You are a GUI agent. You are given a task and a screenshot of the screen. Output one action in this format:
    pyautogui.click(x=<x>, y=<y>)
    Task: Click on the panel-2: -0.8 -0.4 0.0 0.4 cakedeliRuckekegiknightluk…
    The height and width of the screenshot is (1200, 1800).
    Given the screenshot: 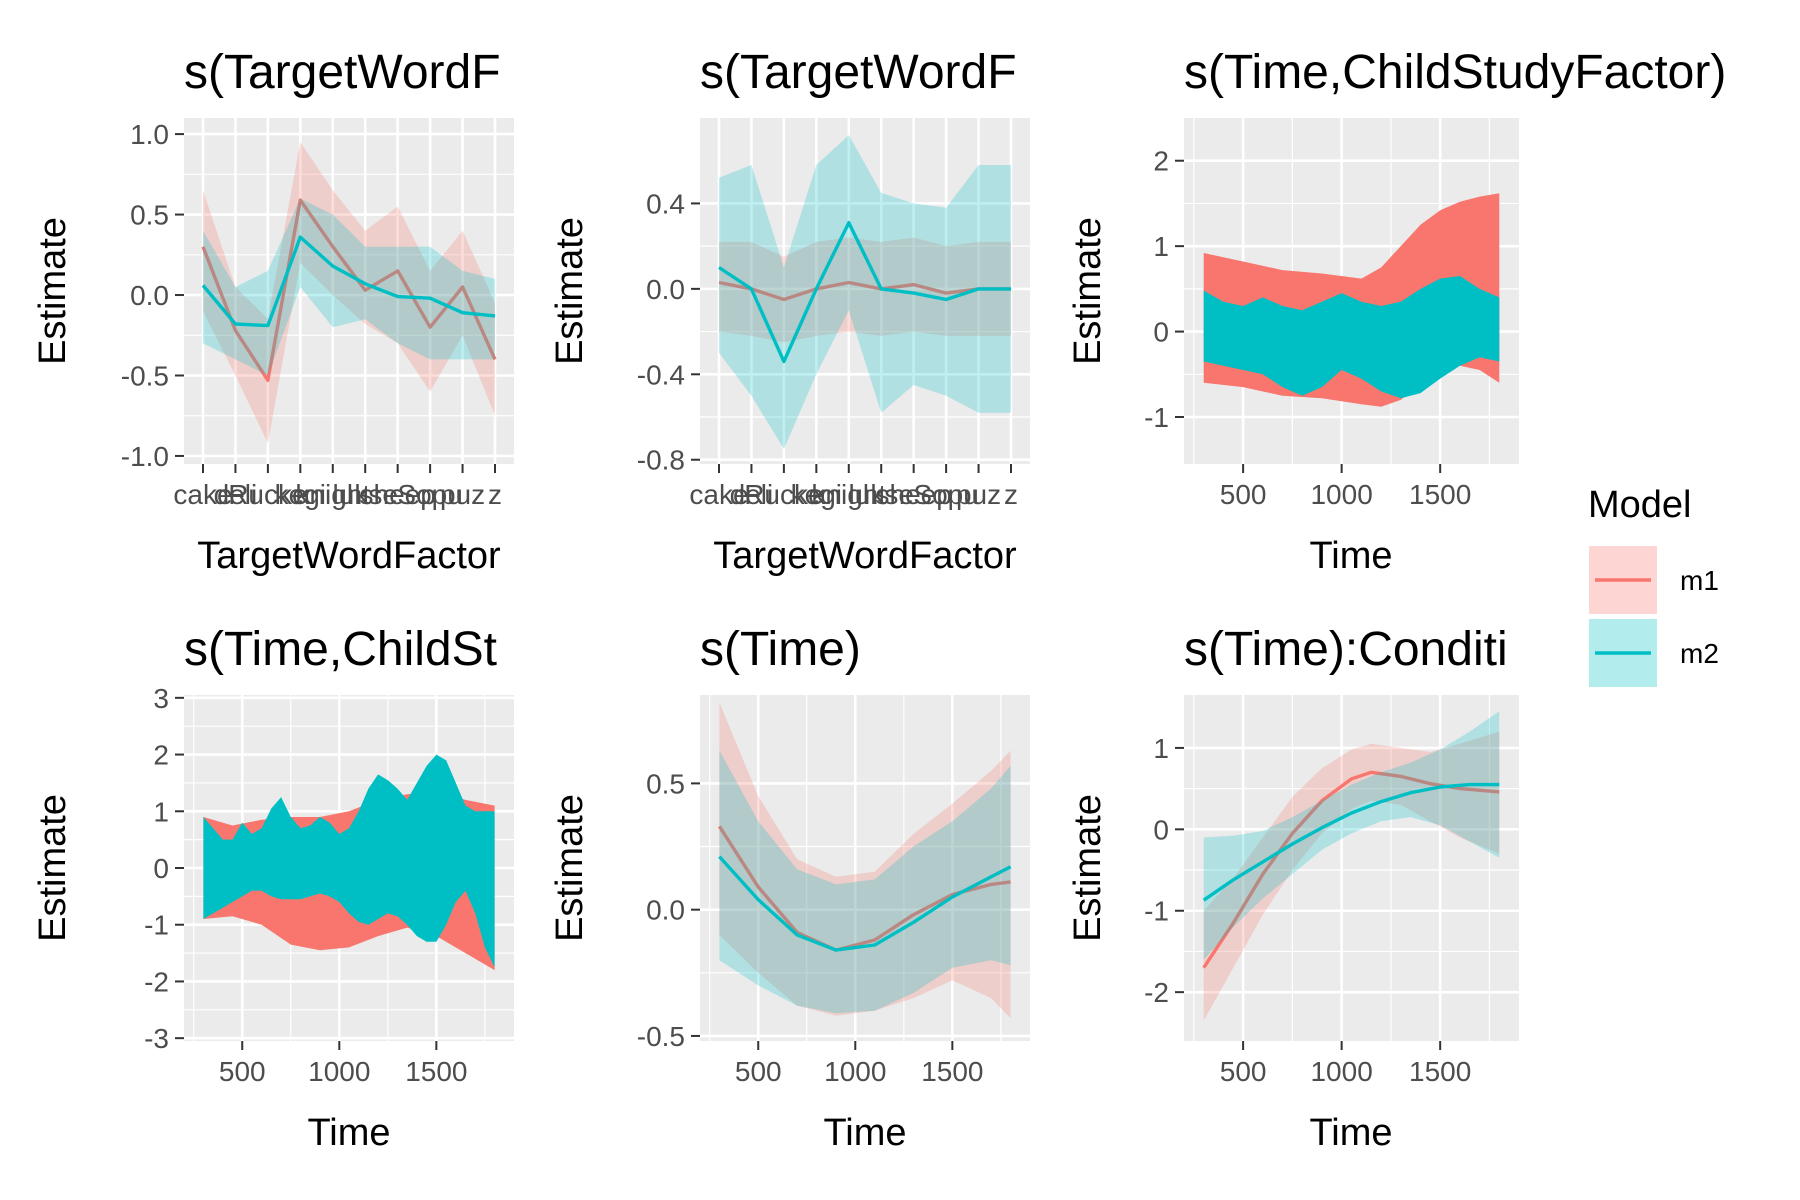 What is the action you would take?
    pyautogui.click(x=789, y=311)
    